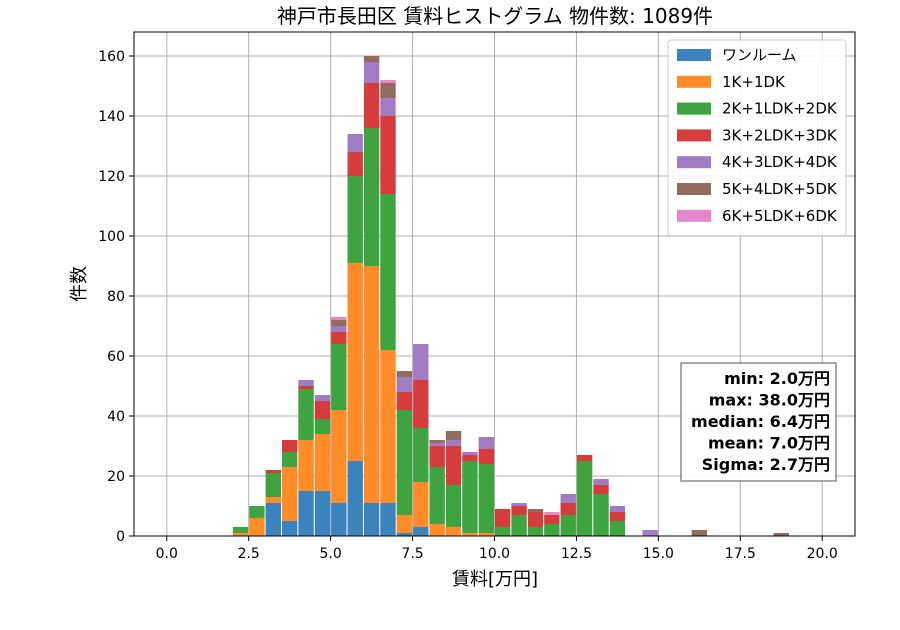 The image size is (900, 630). What do you see at coordinates (759, 55) in the screenshot?
I see `legend-label: ワンルーム` at bounding box center [759, 55].